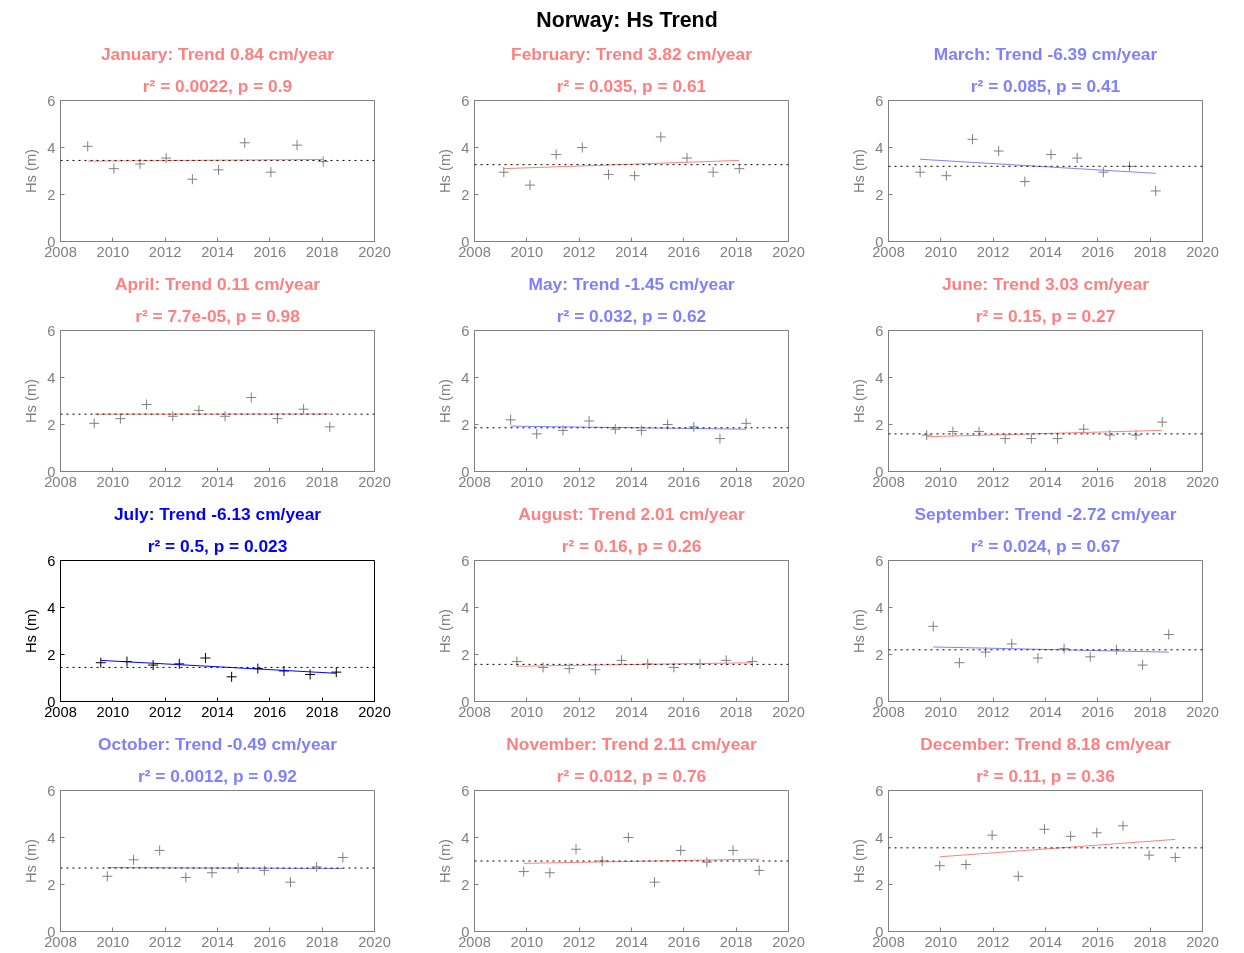 The width and height of the screenshot is (1244, 953). What do you see at coordinates (217, 85) in the screenshot?
I see `chart-subtitle: r² = 0.0022, p = 0.9` at bounding box center [217, 85].